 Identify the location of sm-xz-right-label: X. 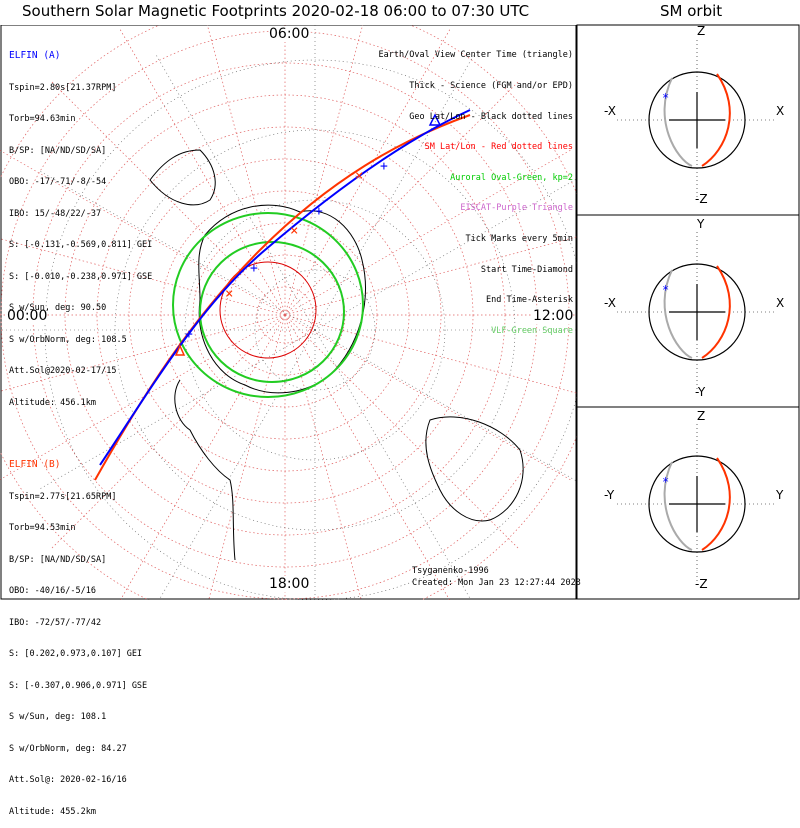
(780, 111).